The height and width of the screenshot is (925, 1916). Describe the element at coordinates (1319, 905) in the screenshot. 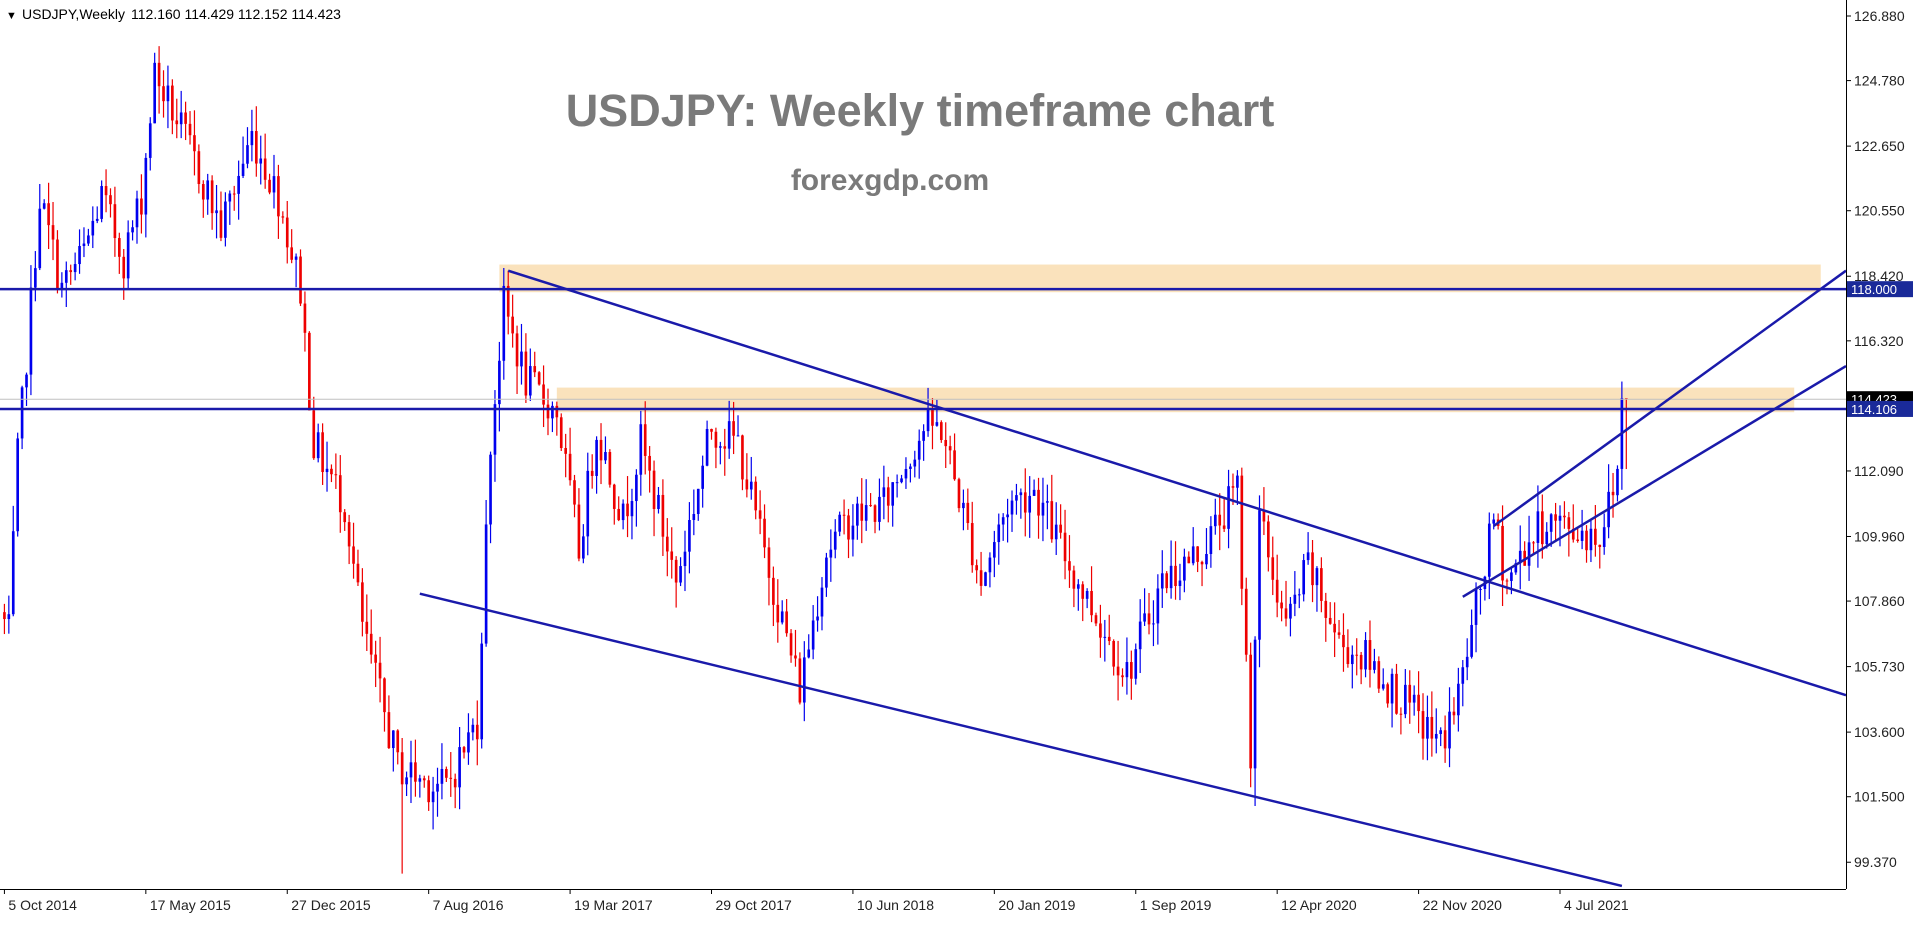

I see `x-tick-label: 12 Apr 2020` at that location.